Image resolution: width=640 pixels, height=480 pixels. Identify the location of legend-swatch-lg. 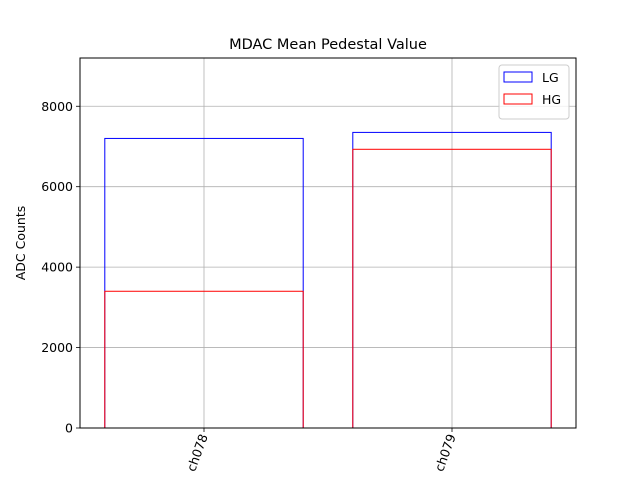
(518, 77).